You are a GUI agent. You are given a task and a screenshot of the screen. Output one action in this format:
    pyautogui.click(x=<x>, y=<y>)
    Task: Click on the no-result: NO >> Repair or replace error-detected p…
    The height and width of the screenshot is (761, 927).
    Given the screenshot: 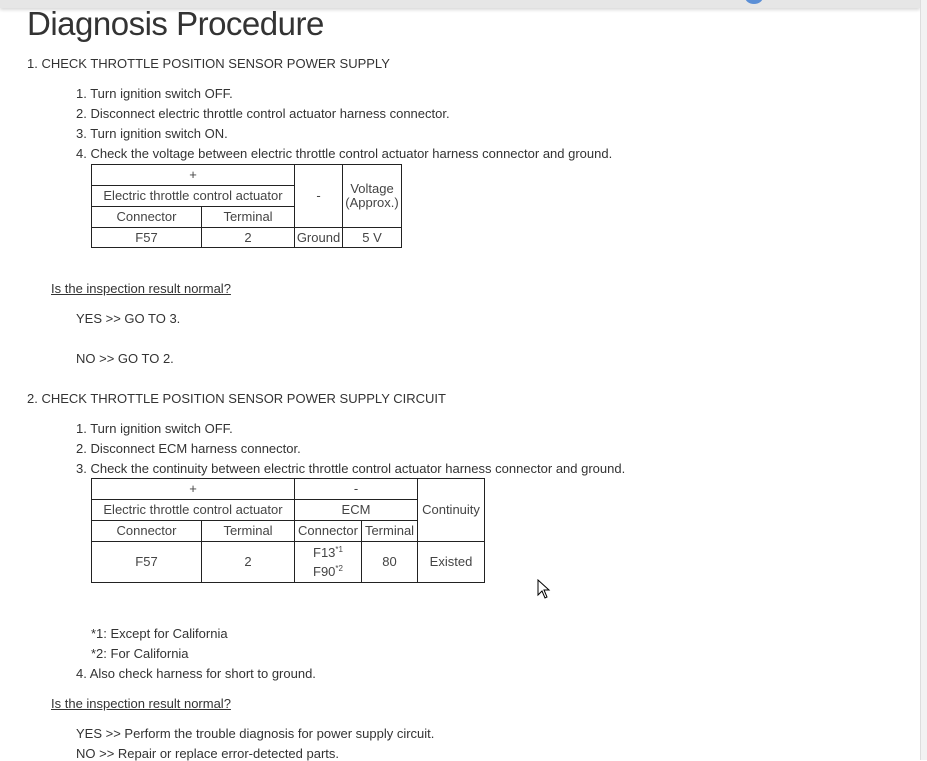 What is the action you would take?
    pyautogui.click(x=208, y=753)
    